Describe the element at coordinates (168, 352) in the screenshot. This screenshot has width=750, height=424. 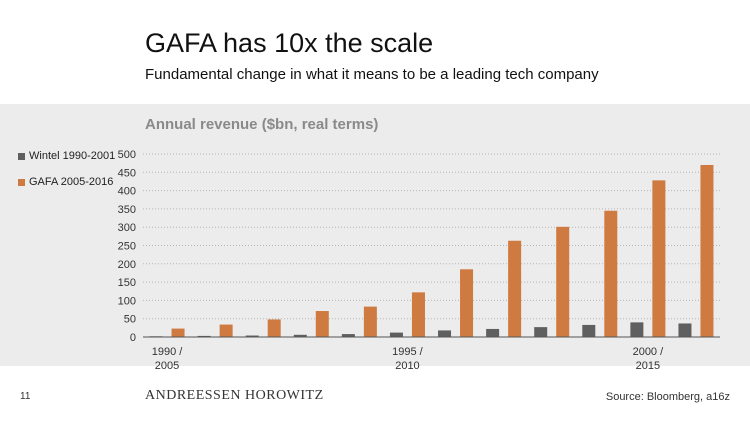
I see `x-tick-label: 1990 /` at that location.